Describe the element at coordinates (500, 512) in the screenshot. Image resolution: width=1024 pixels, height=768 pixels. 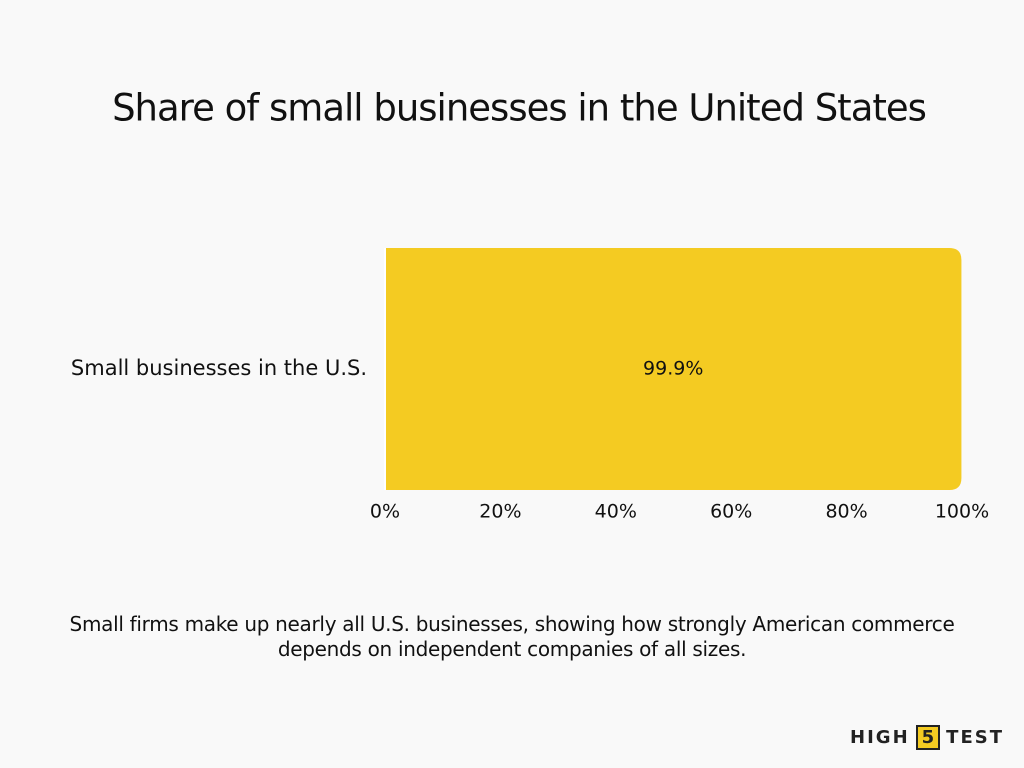
I see `x-tick-label: 20%` at that location.